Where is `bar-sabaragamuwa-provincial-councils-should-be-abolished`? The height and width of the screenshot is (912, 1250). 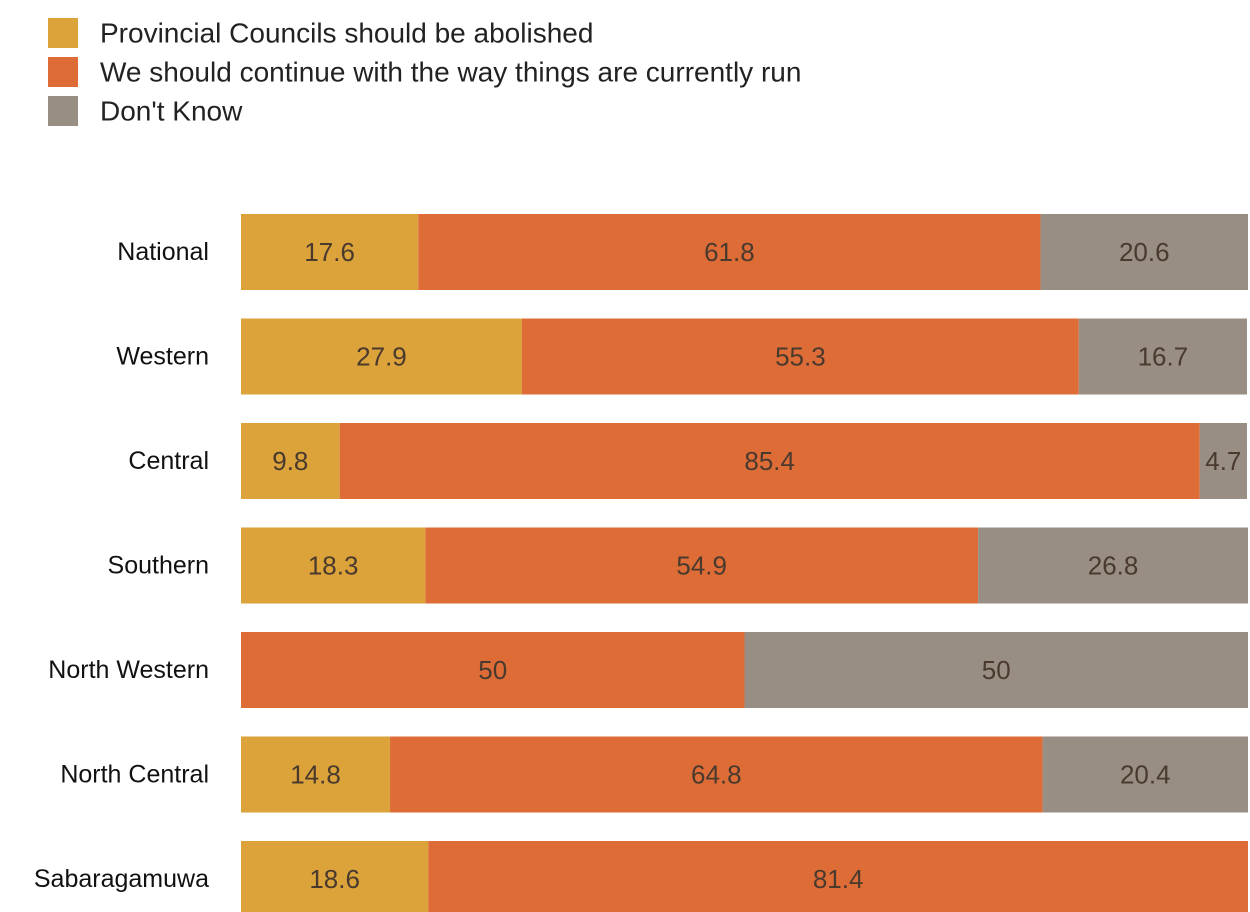 bar-sabaragamuwa-provincial-councils-should-be-abolished is located at coordinates (335, 876).